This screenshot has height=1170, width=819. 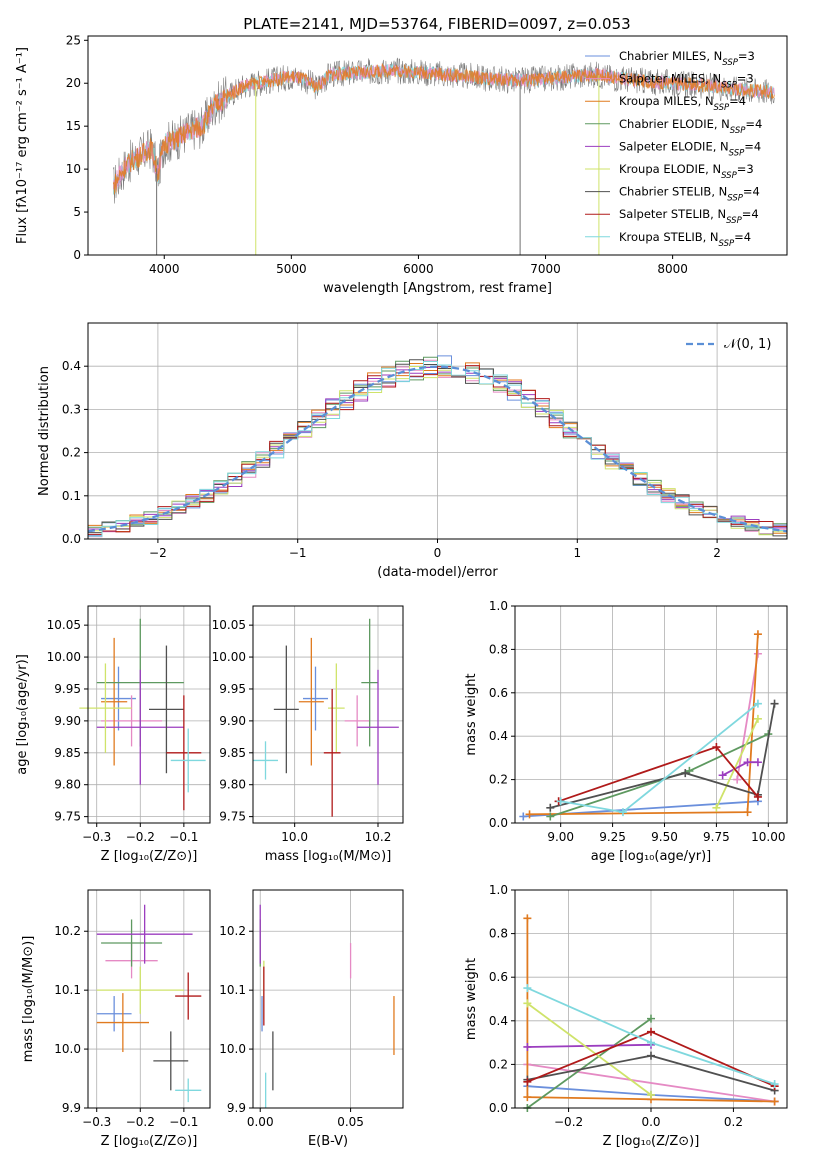 What do you see at coordinates (737, 779) in the screenshot?
I see `weight-age-marker-salpeter_miles` at bounding box center [737, 779].